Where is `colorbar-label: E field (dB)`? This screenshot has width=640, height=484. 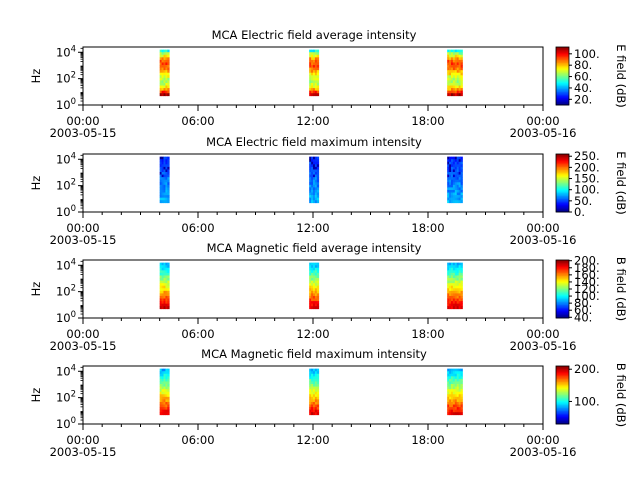 colorbar-label: E field (dB) is located at coordinates (621, 183).